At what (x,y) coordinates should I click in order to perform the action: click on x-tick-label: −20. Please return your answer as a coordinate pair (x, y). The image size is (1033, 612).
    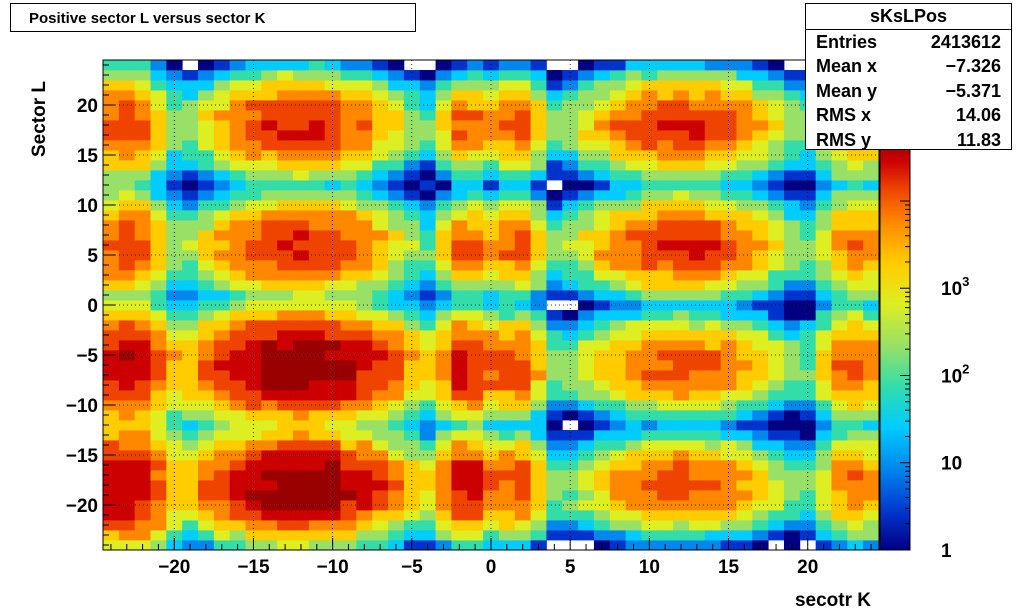
    Looking at the image, I should click on (174, 567).